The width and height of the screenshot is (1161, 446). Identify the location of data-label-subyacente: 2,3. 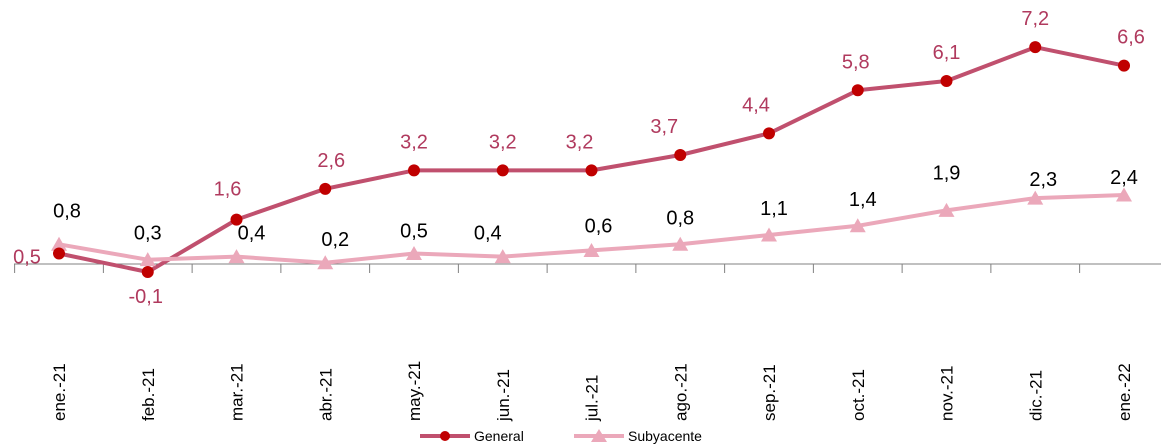
(1043, 180).